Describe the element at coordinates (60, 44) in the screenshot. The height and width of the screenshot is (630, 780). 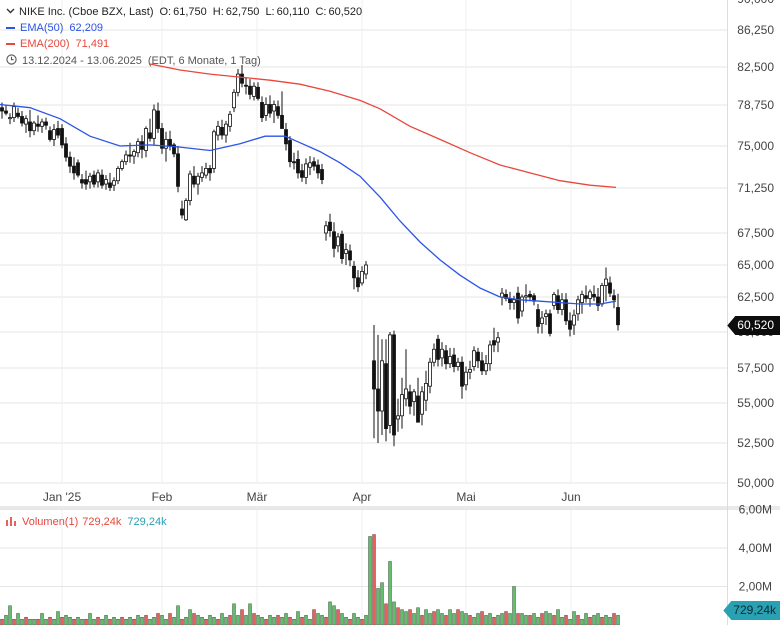
I see `ema200-legend: EMA(200) 71,491` at that location.